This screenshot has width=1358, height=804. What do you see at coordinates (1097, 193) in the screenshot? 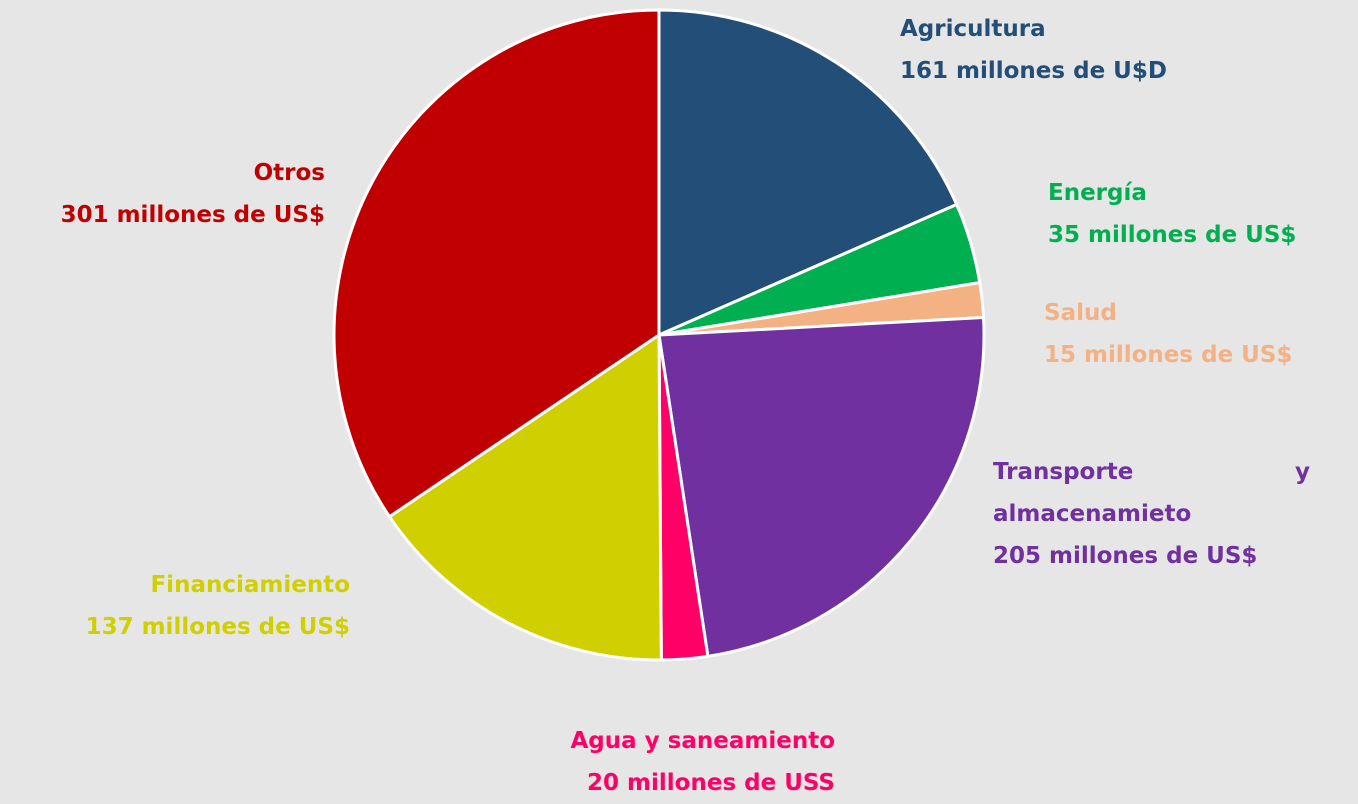
I see `category-label: Energía` at bounding box center [1097, 193].